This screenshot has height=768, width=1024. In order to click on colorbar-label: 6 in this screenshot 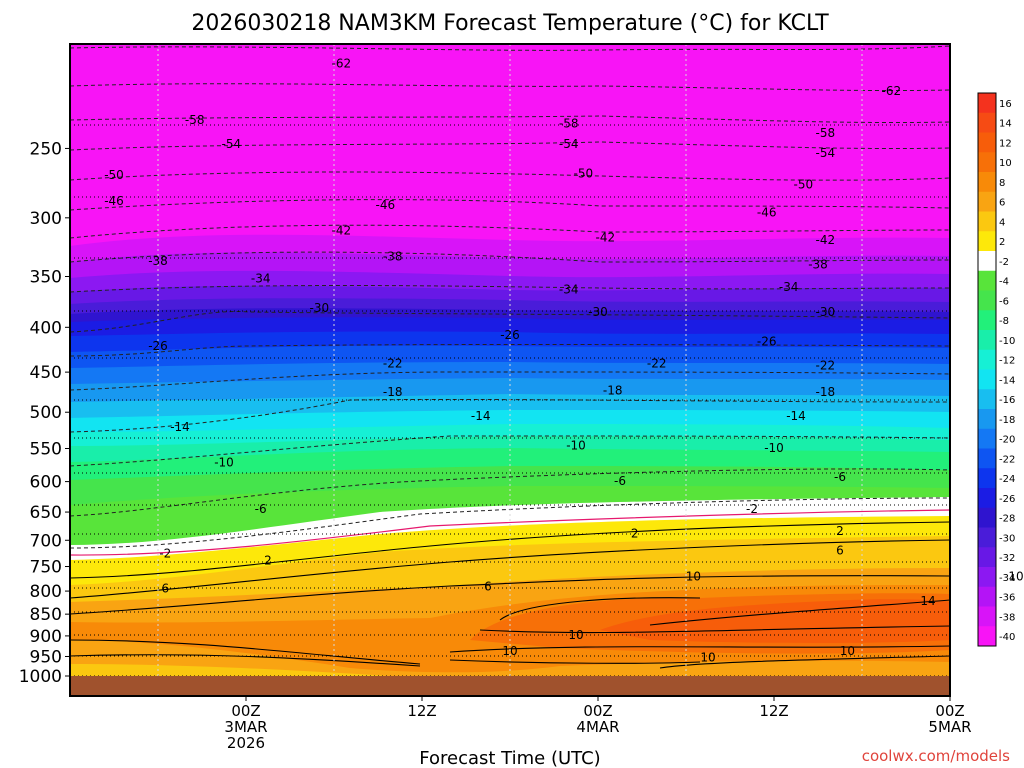, I will do `click(1002, 203)`.